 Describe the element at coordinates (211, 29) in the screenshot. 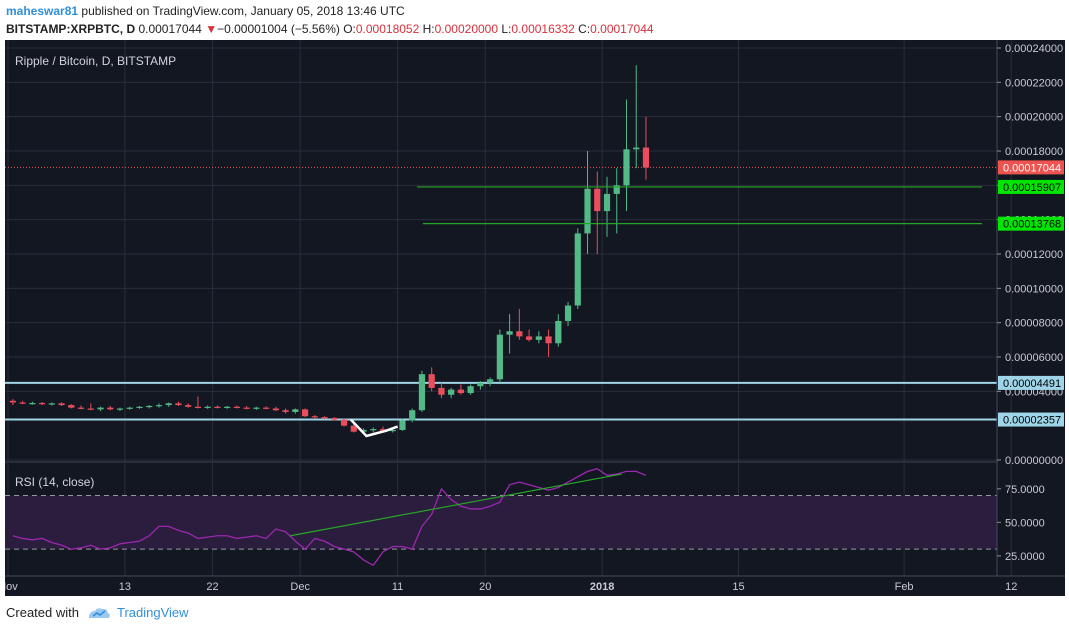

I see `down-arrow-icon: ▼` at that location.